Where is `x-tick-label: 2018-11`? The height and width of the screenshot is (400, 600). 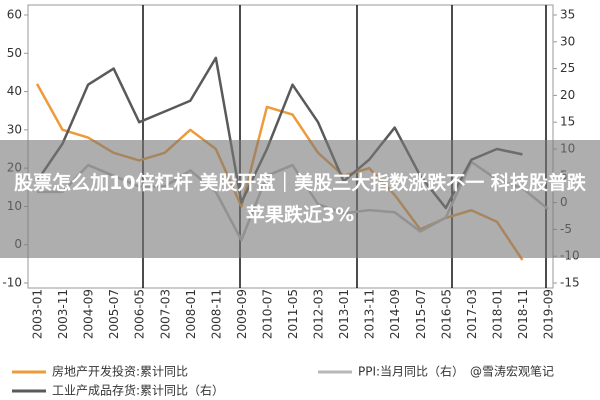 x-tick-label: 2018-11 is located at coordinates (523, 314).